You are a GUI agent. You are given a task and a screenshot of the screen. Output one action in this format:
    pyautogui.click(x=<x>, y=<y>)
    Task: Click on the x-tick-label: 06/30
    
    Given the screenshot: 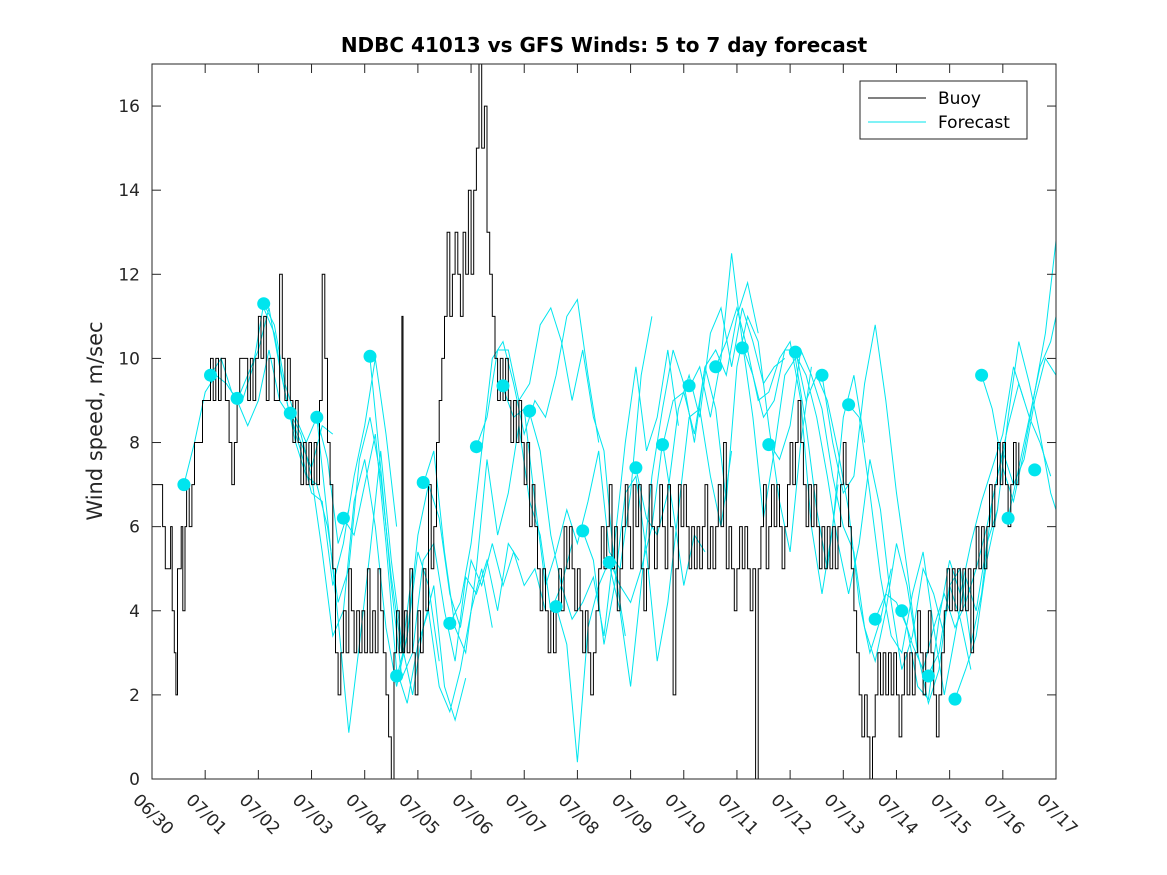 What is the action you would take?
    pyautogui.click(x=152, y=814)
    